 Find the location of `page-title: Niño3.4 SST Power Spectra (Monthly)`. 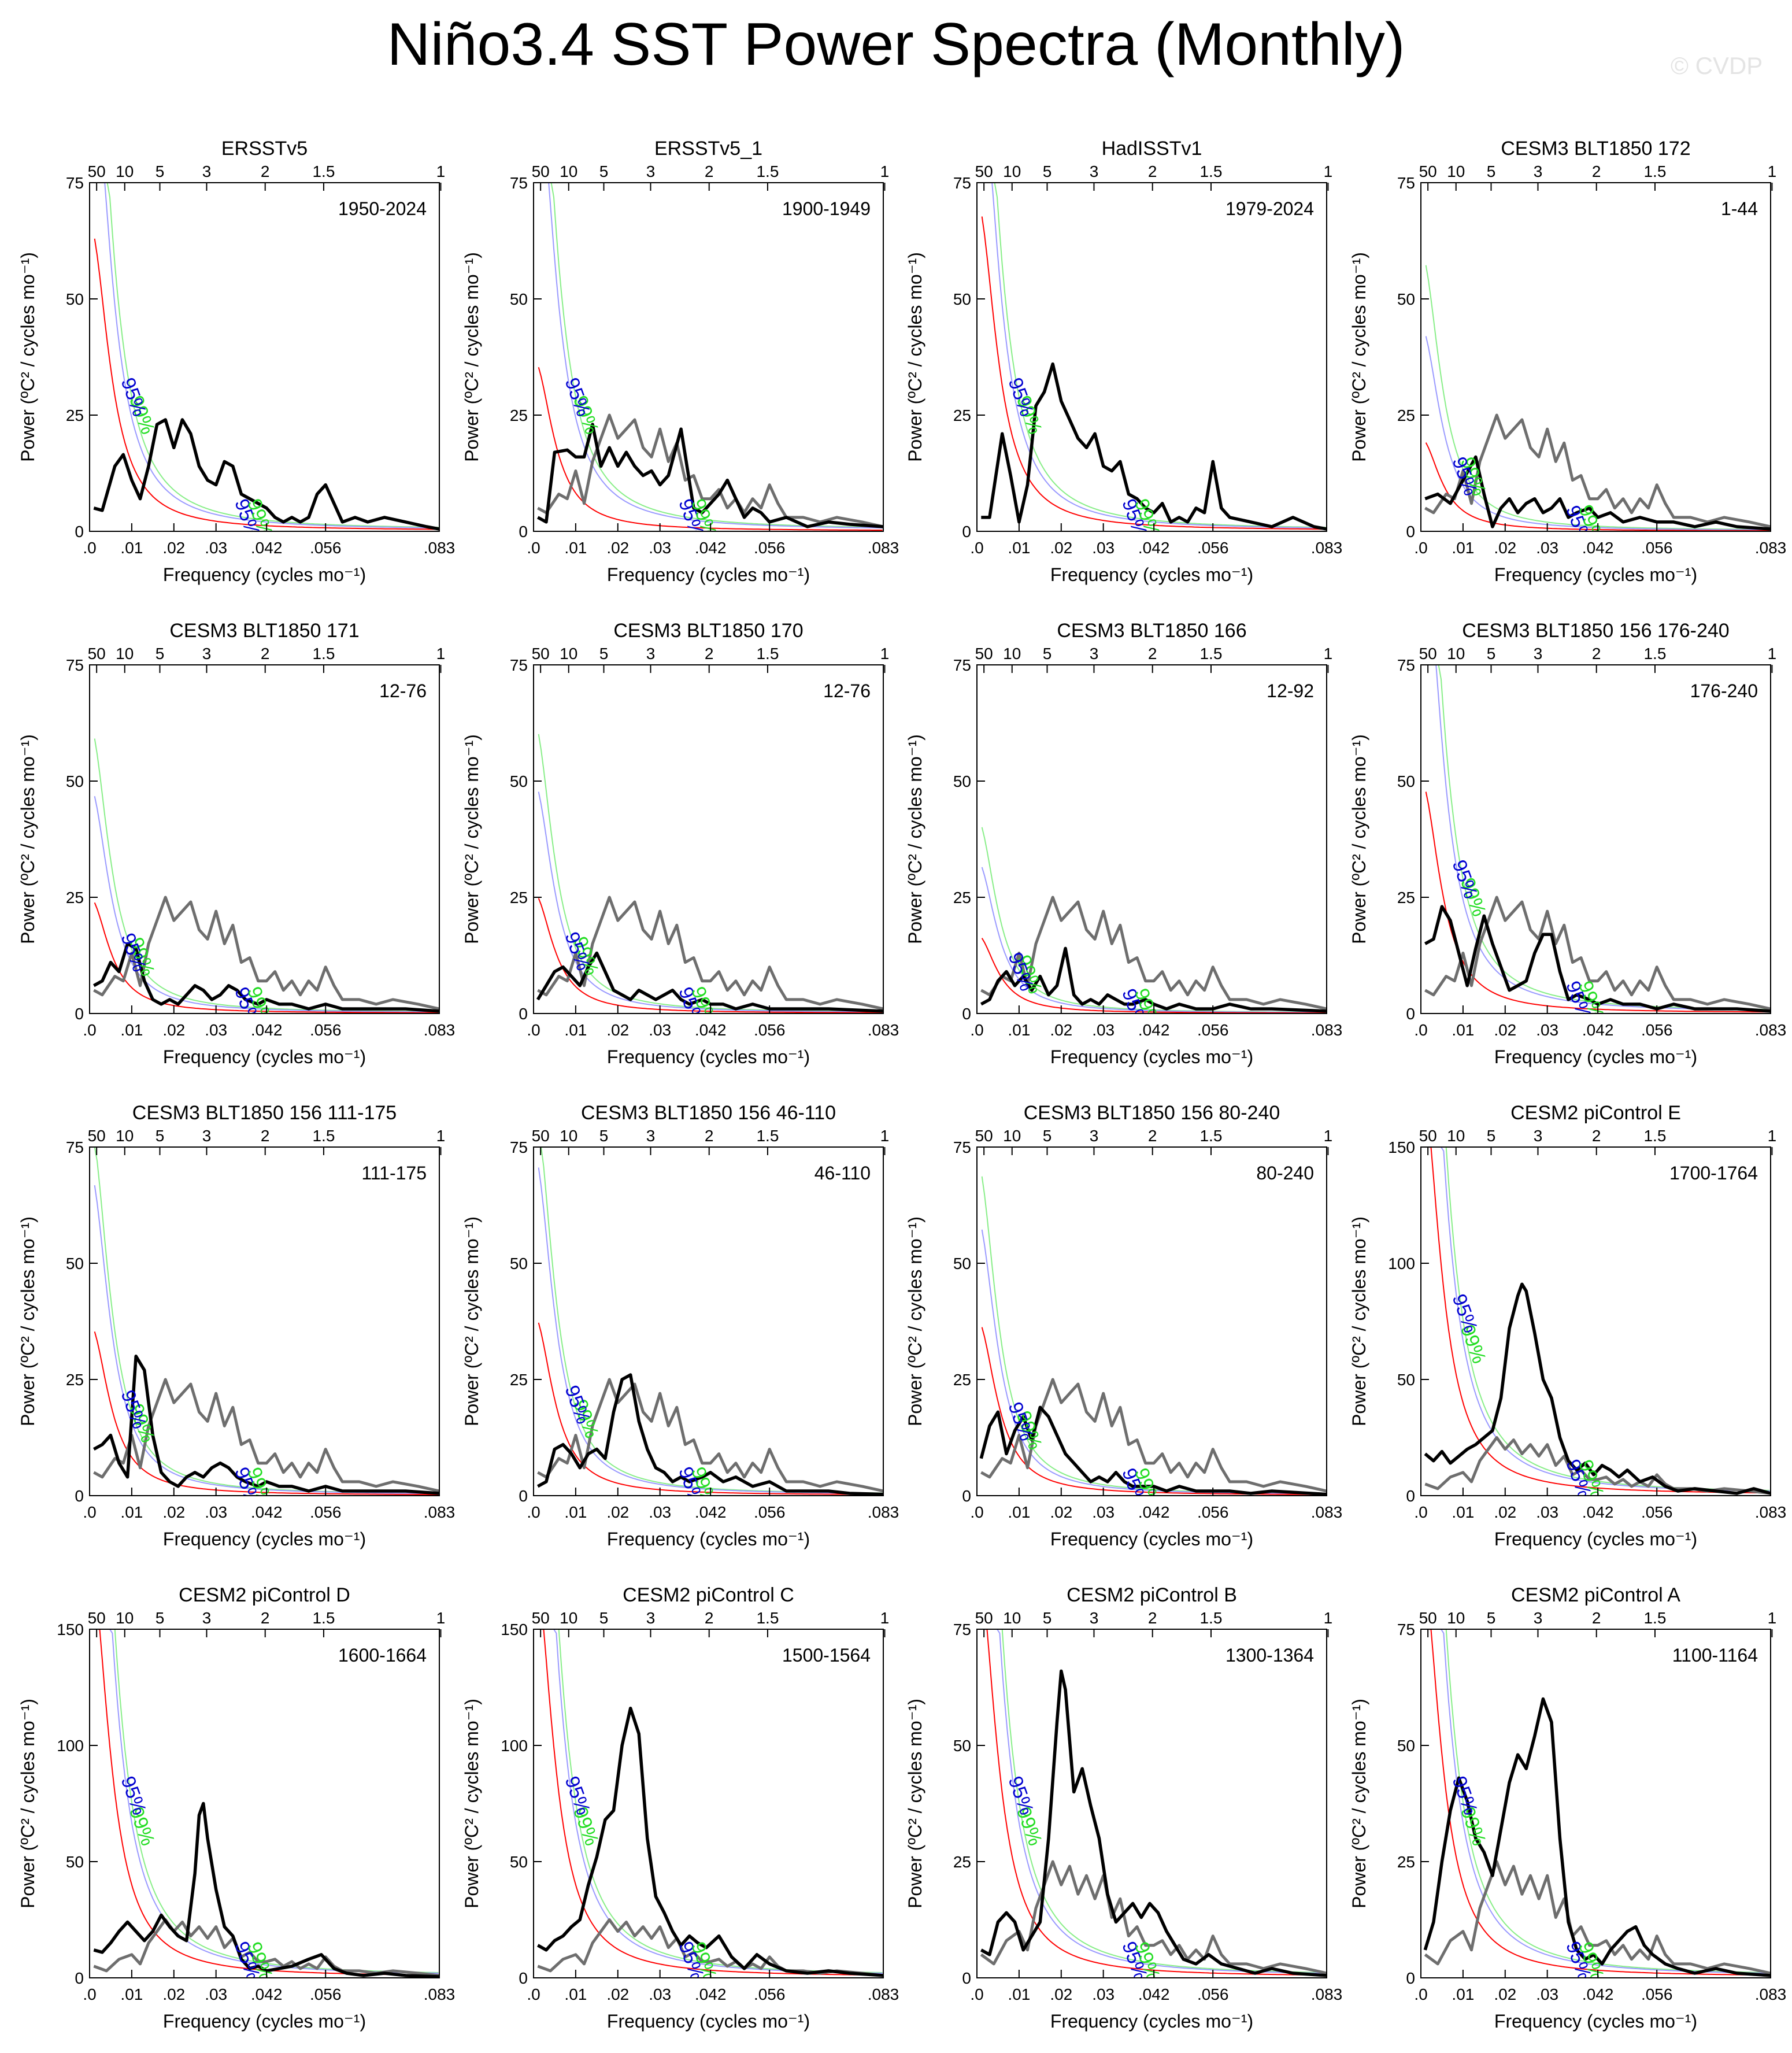

page-title: Niño3.4 SST Power Spectra (Monthly) is located at coordinates (896, 44).